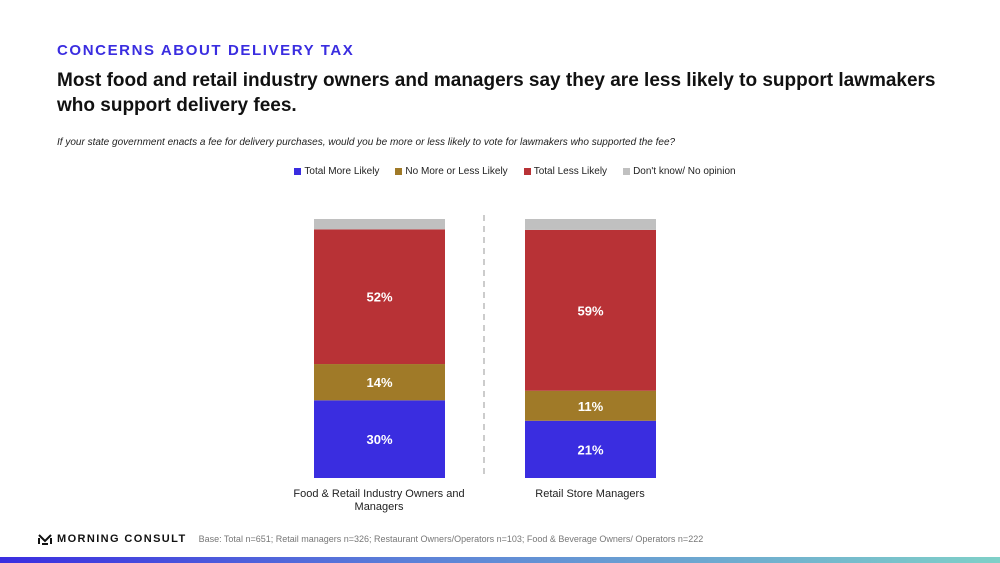 This screenshot has height=563, width=1000. What do you see at coordinates (206, 50) in the screenshot?
I see `section-kicker: CONCERNS ABOUT DELIVERY TAX` at bounding box center [206, 50].